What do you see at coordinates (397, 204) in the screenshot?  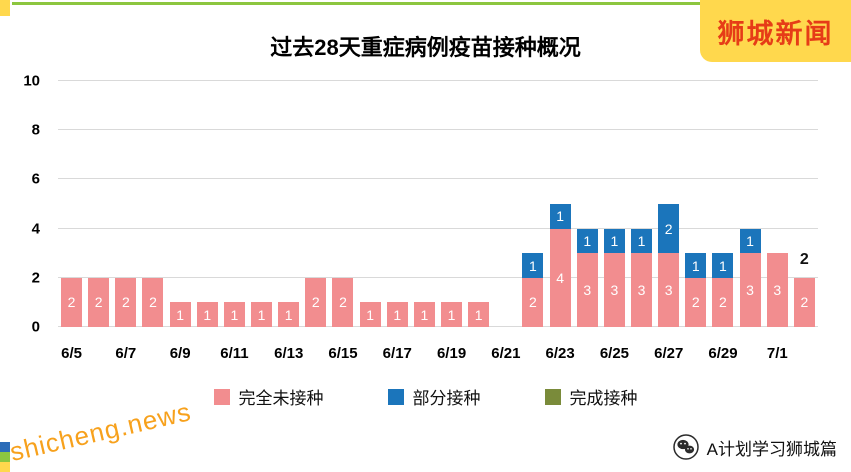 I see `bar-6/17: 1` at bounding box center [397, 204].